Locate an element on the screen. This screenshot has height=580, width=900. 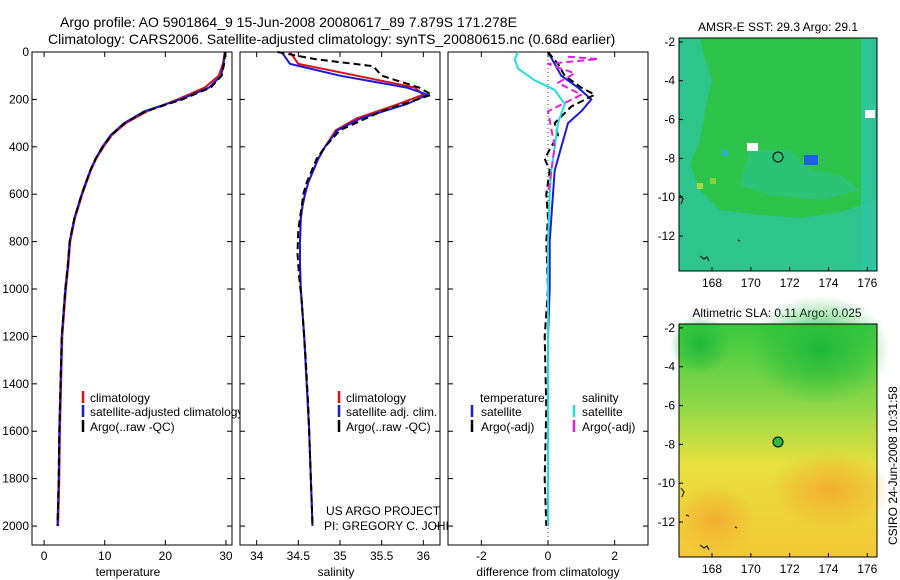
difference-legend-sal-argo: Argo(-adj) is located at coordinates (608, 427).